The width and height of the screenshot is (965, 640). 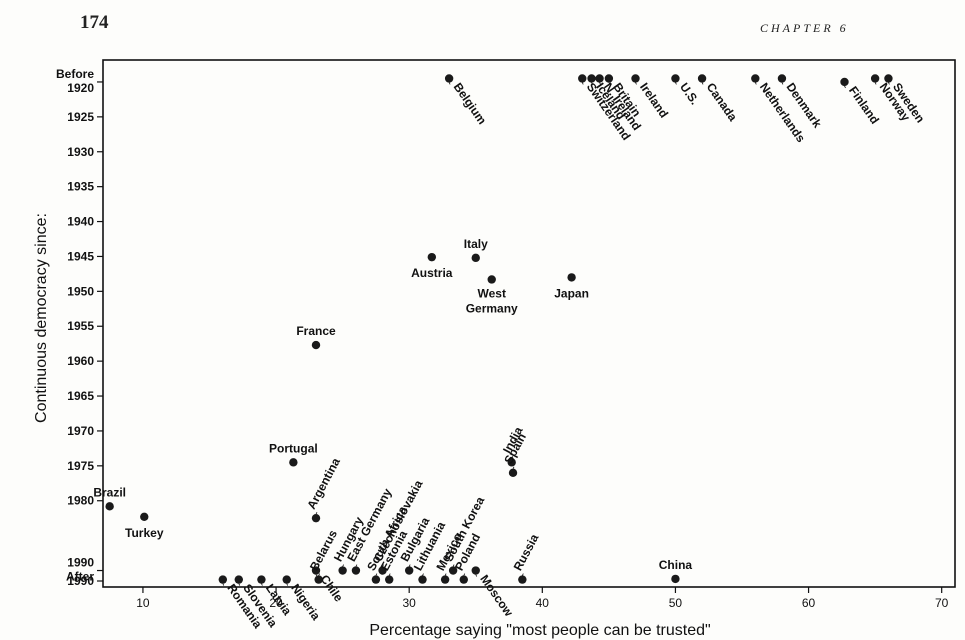 I want to click on point-label: West Germany, so click(x=492, y=300).